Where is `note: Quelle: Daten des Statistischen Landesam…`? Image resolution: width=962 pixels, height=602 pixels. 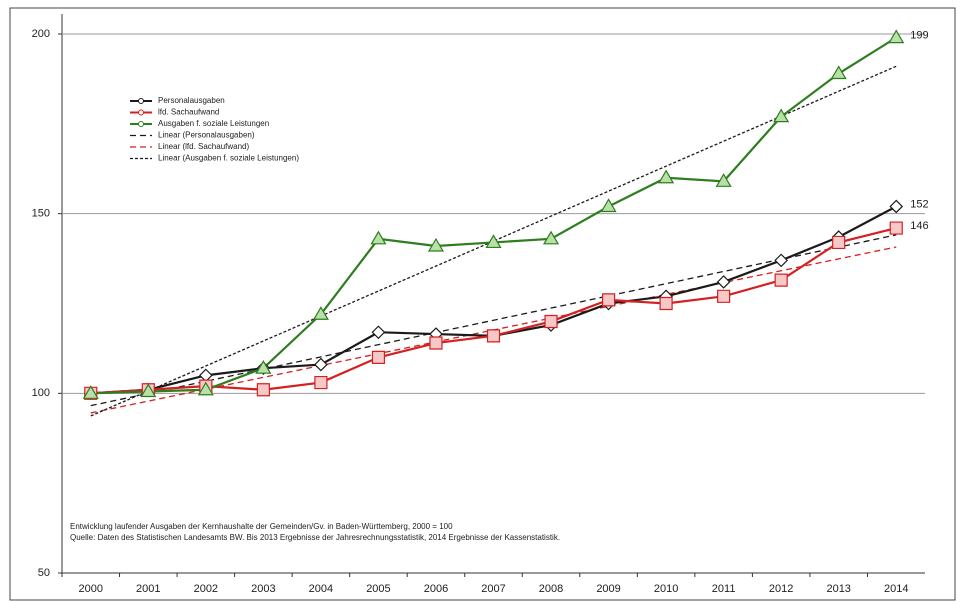 note: Quelle: Daten des Statistischen Landesam… is located at coordinates (315, 537).